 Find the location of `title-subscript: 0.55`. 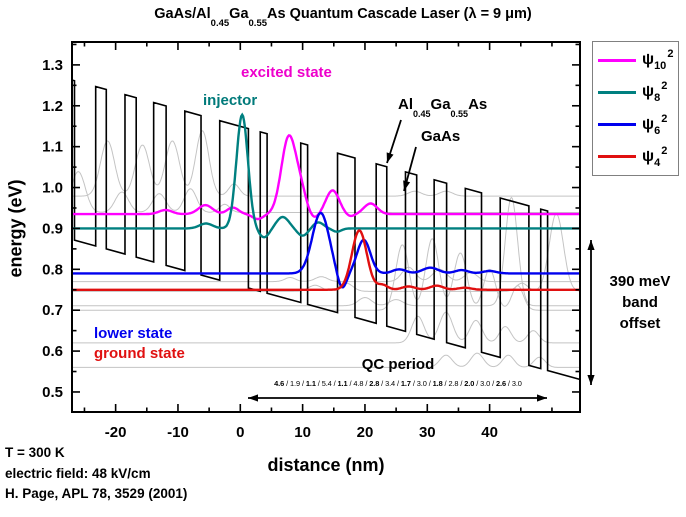

title-subscript: 0.55 is located at coordinates (258, 23).